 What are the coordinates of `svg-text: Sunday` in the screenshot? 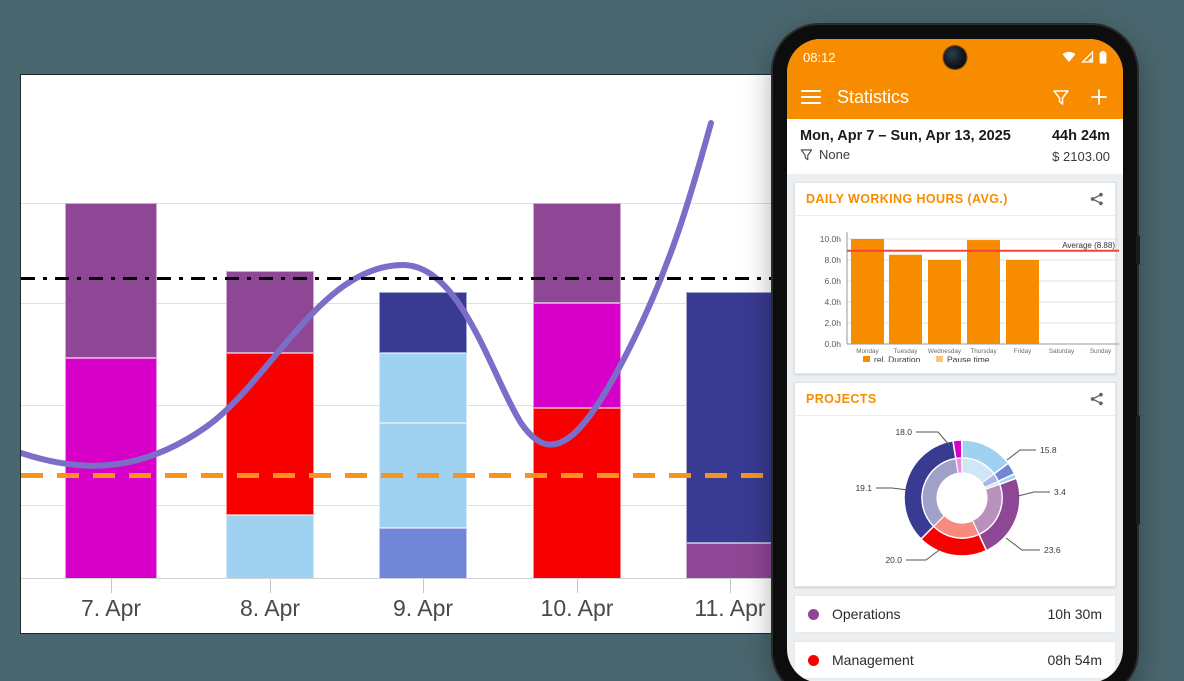 It's located at (1101, 351).